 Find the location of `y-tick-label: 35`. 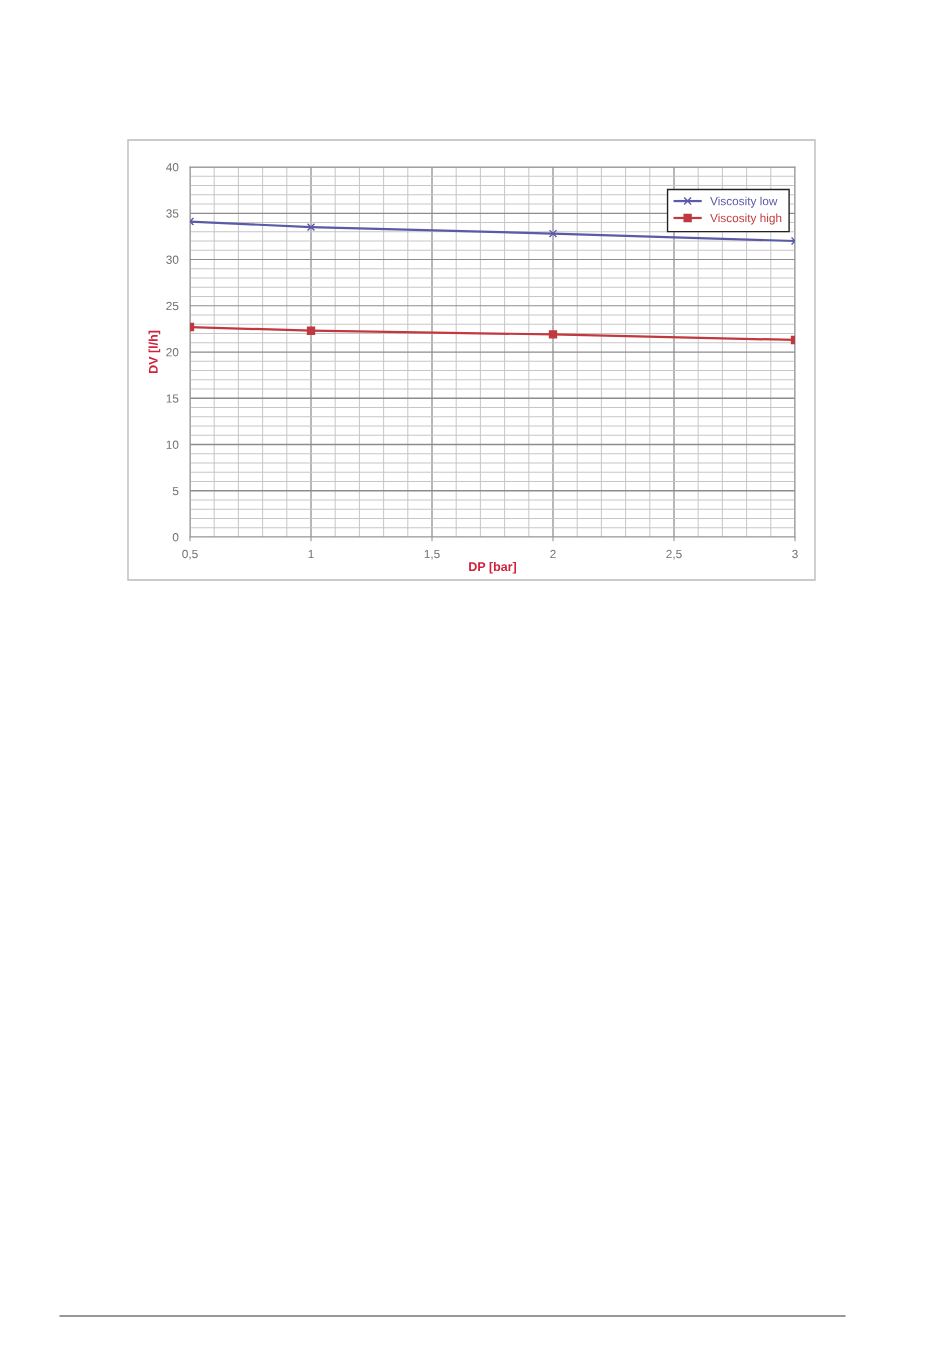

y-tick-label: 35 is located at coordinates (172, 213).